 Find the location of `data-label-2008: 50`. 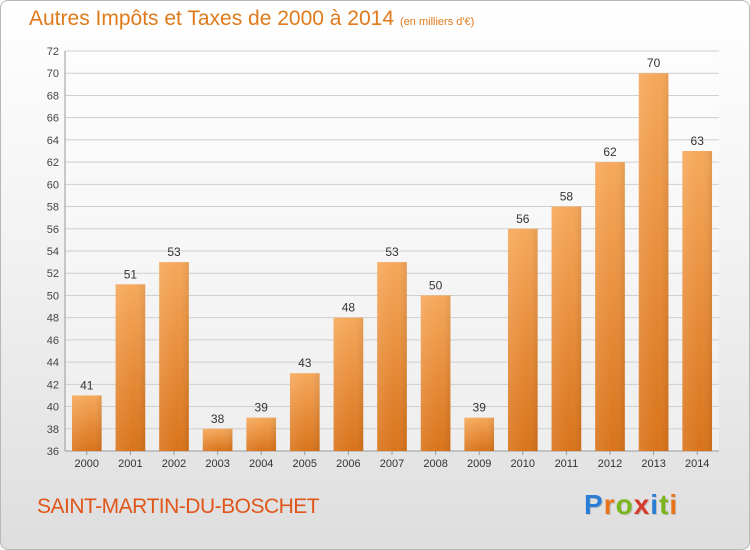

data-label-2008: 50 is located at coordinates (436, 285).